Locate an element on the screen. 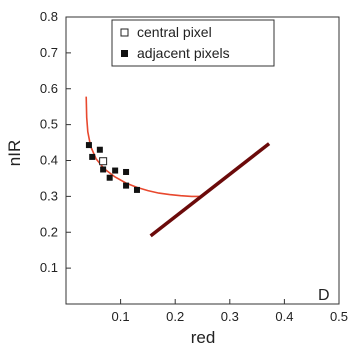  x-axis-ticks: 0.1 0.2 0.3 0.4 0.5 is located at coordinates (230, 311).